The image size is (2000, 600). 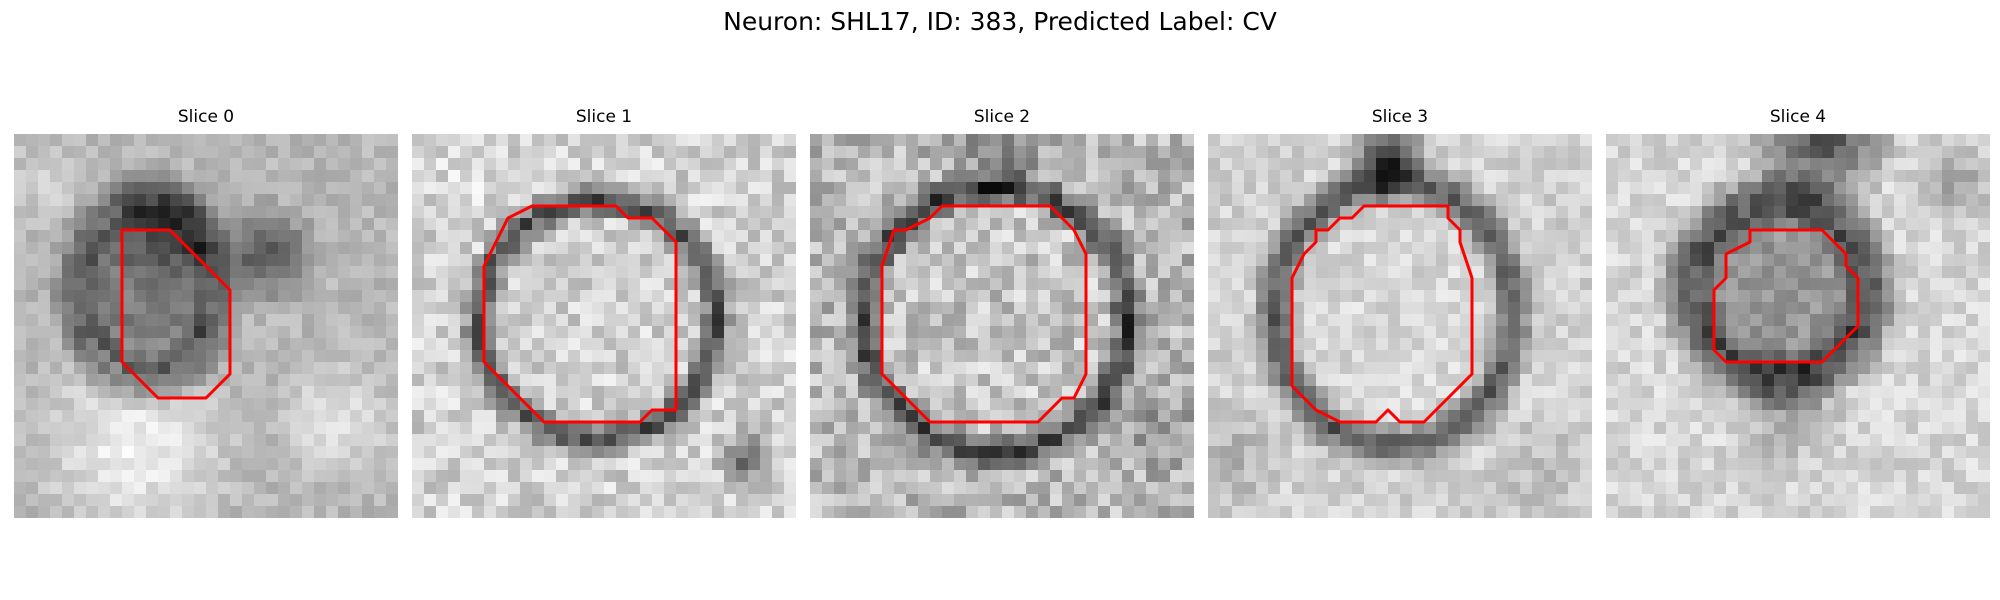 What do you see at coordinates (1798, 117) in the screenshot?
I see `slice-title-4: Slice 4` at bounding box center [1798, 117].